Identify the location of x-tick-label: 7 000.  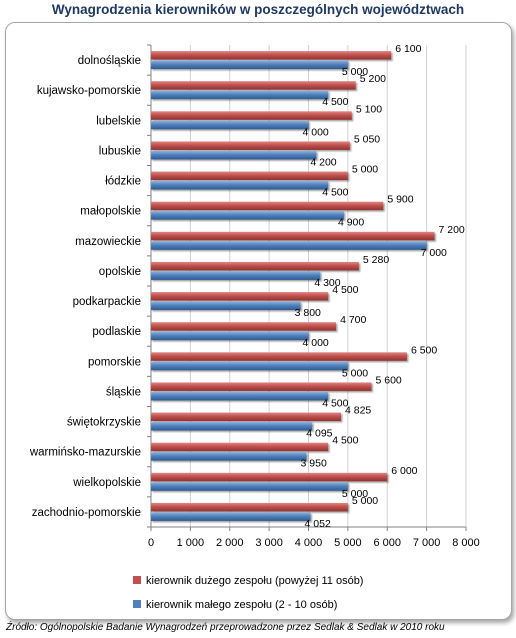
(427, 543).